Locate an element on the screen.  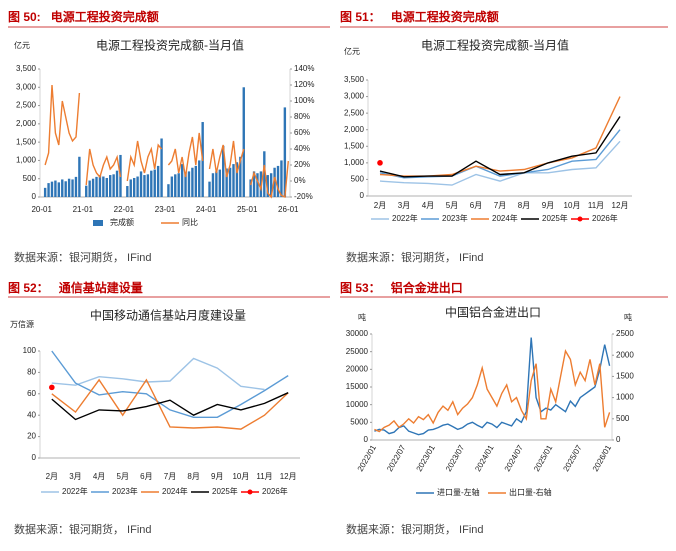
x-tick-label: 2024/07 is located at coordinates (514, 458).